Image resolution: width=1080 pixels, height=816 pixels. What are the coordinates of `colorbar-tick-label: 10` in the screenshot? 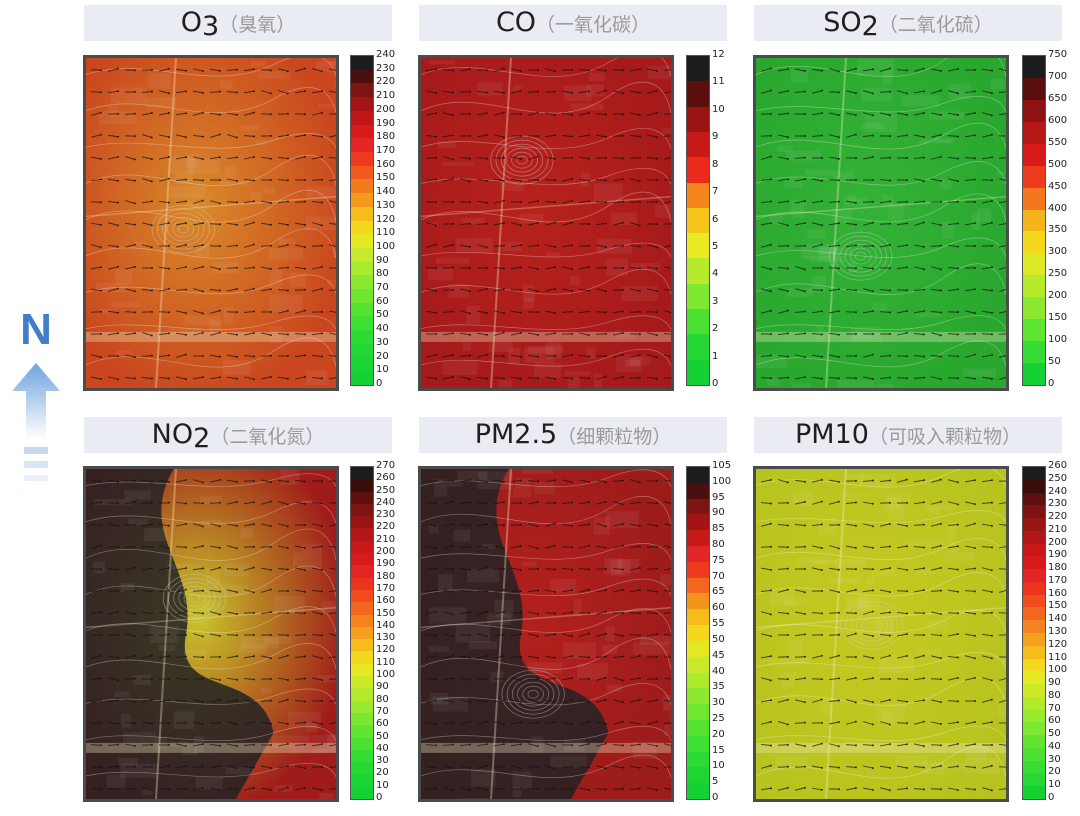 It's located at (382, 785).